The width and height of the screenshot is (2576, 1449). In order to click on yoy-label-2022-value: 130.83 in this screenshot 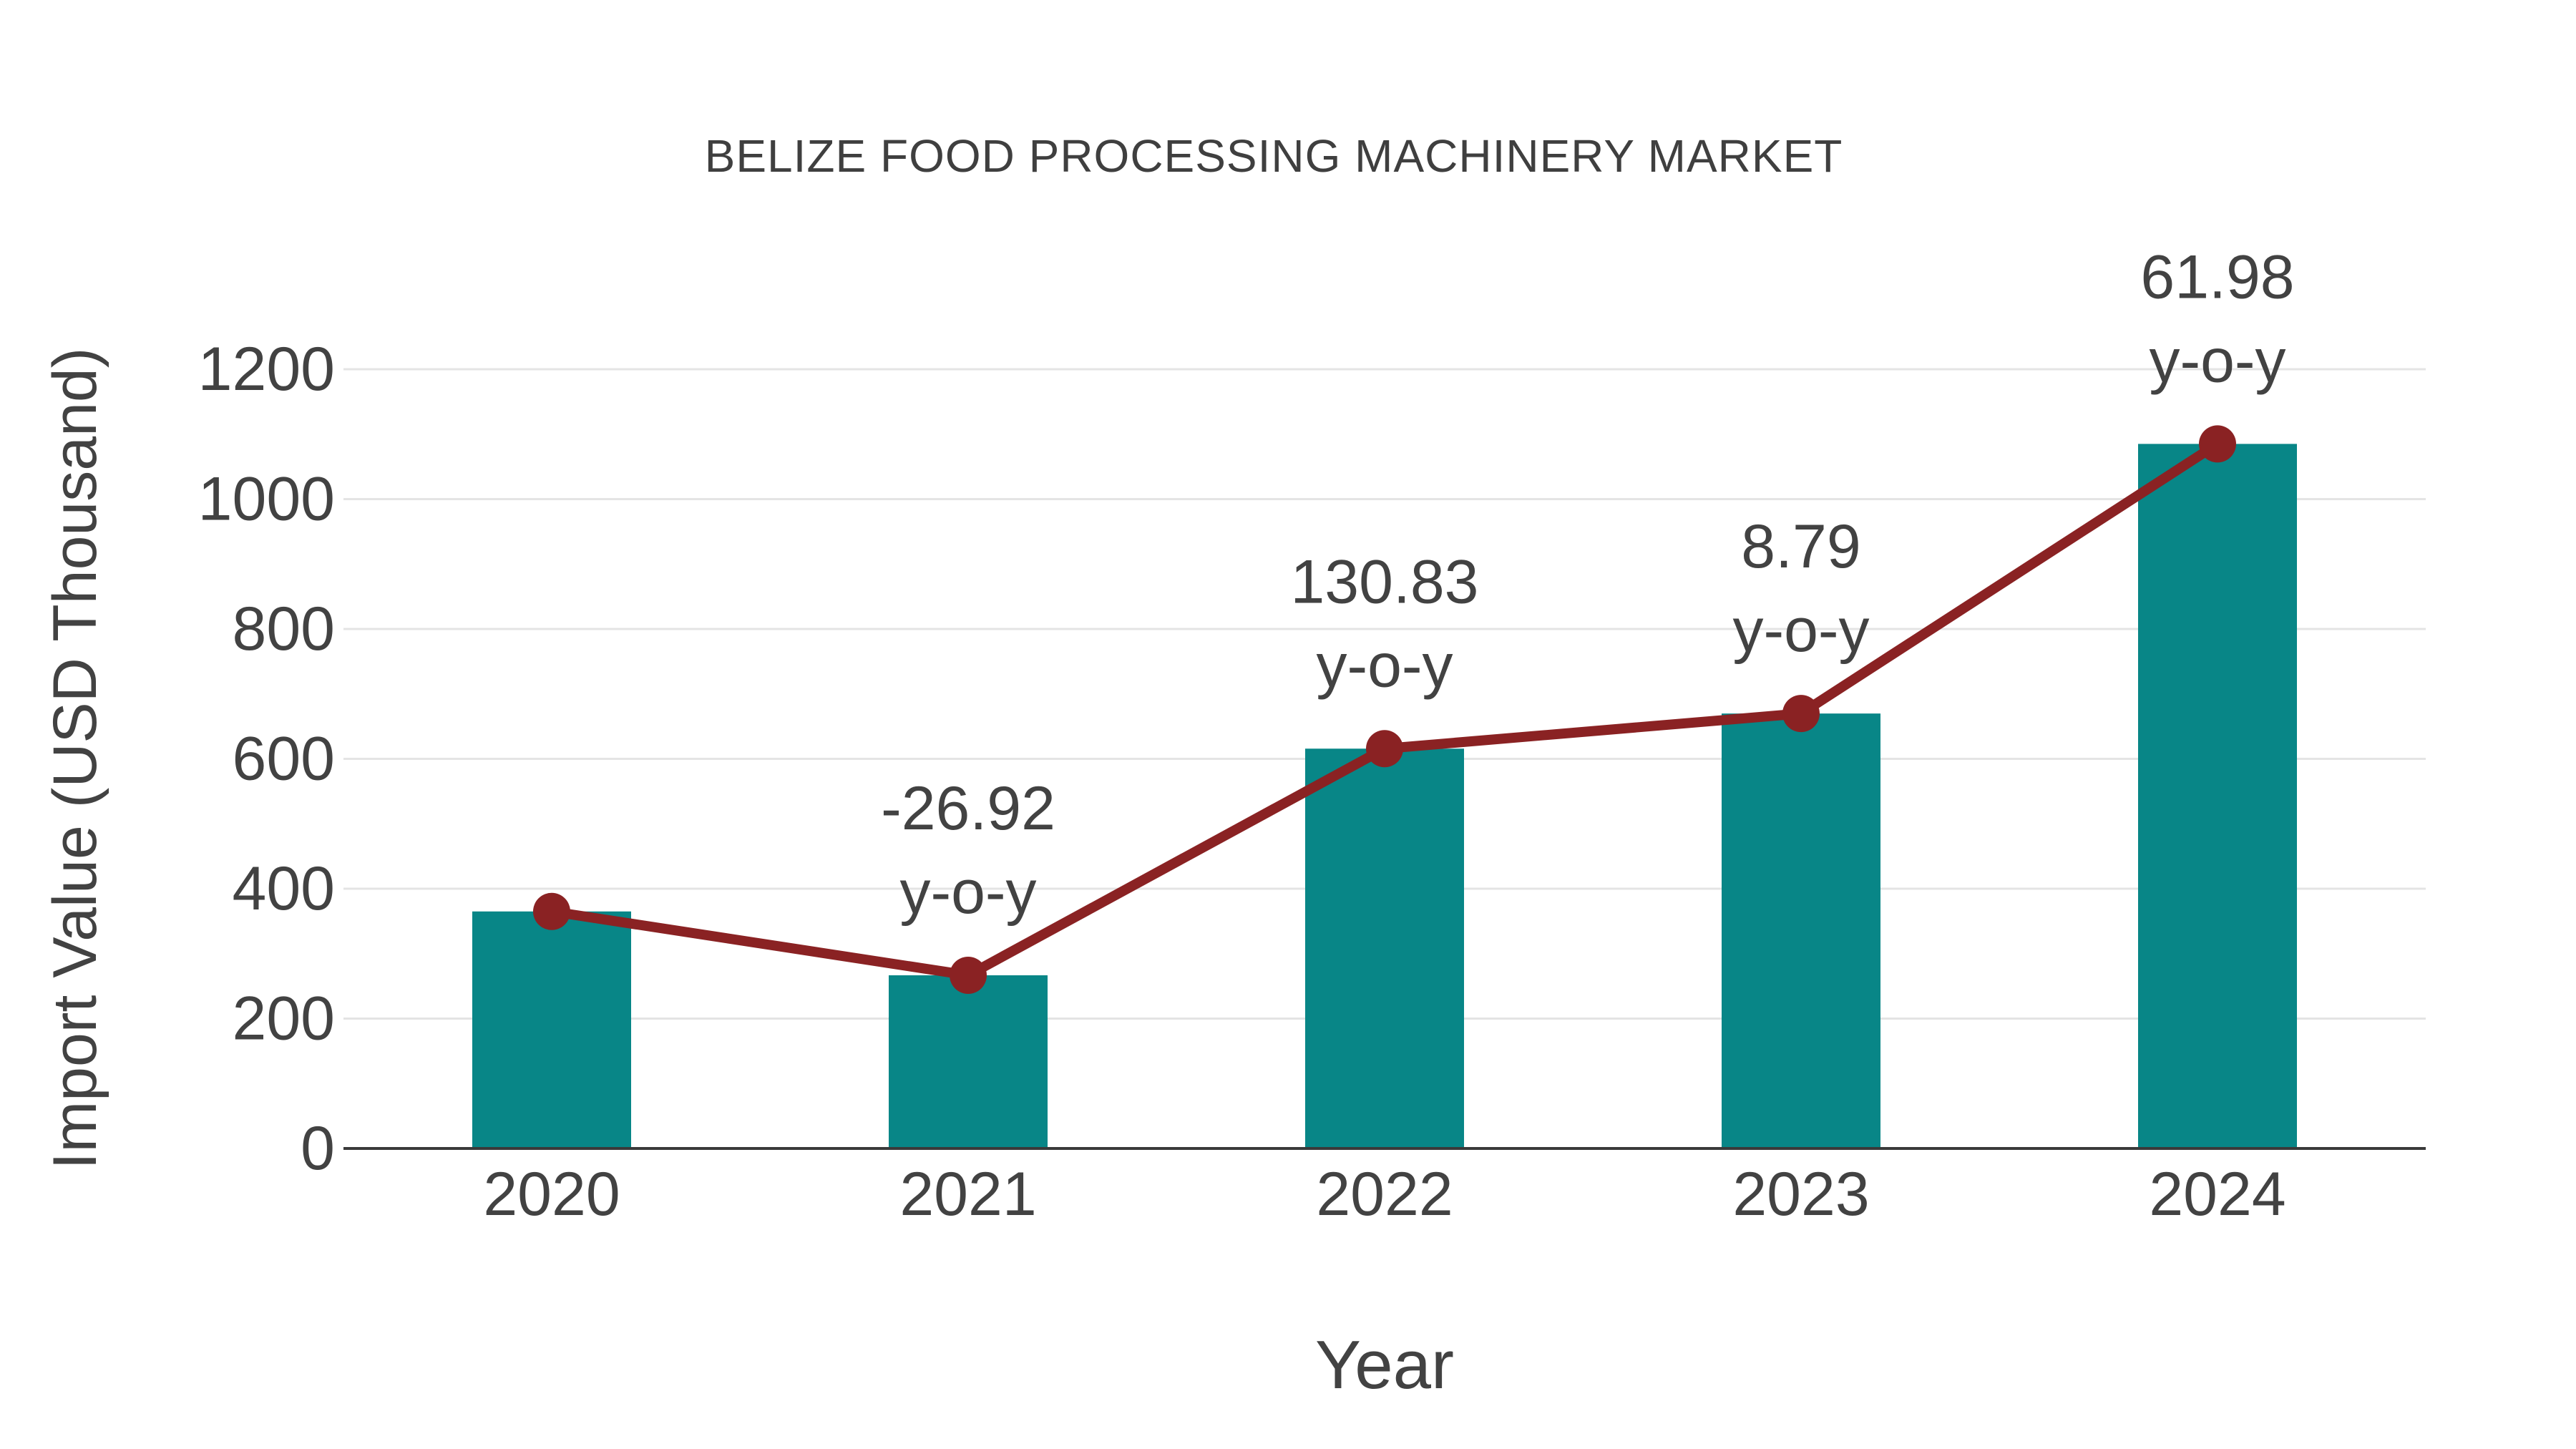, I will do `click(1384, 581)`.